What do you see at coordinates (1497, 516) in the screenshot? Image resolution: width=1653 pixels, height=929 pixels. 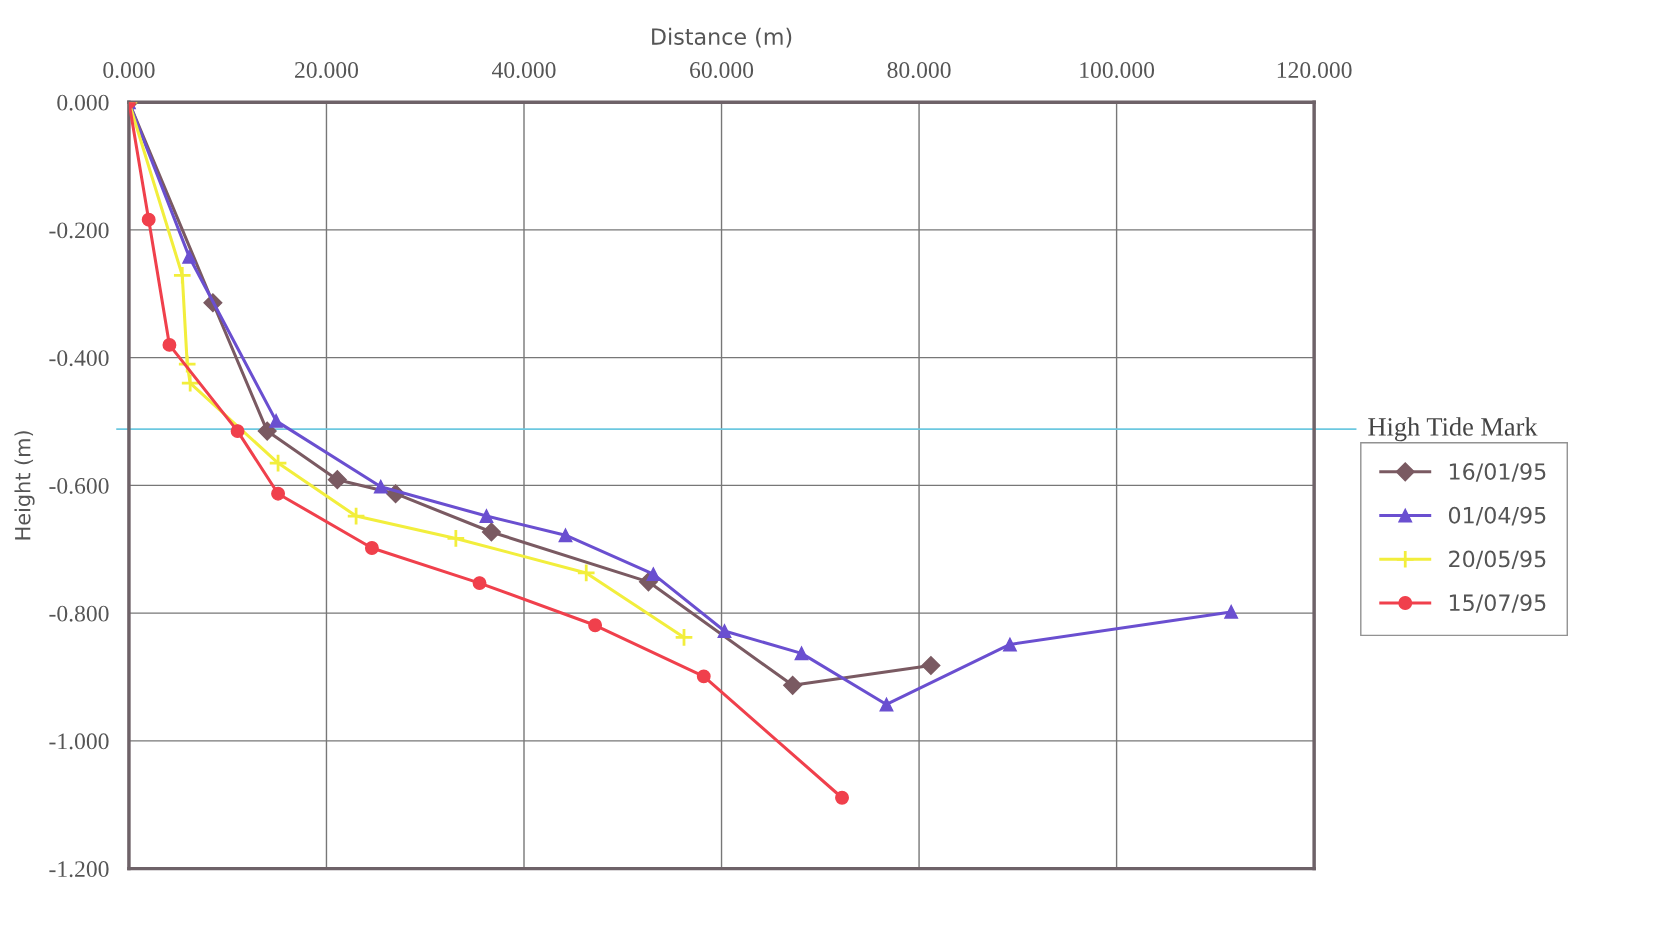 I see `legend-label: 01/04/95` at bounding box center [1497, 516].